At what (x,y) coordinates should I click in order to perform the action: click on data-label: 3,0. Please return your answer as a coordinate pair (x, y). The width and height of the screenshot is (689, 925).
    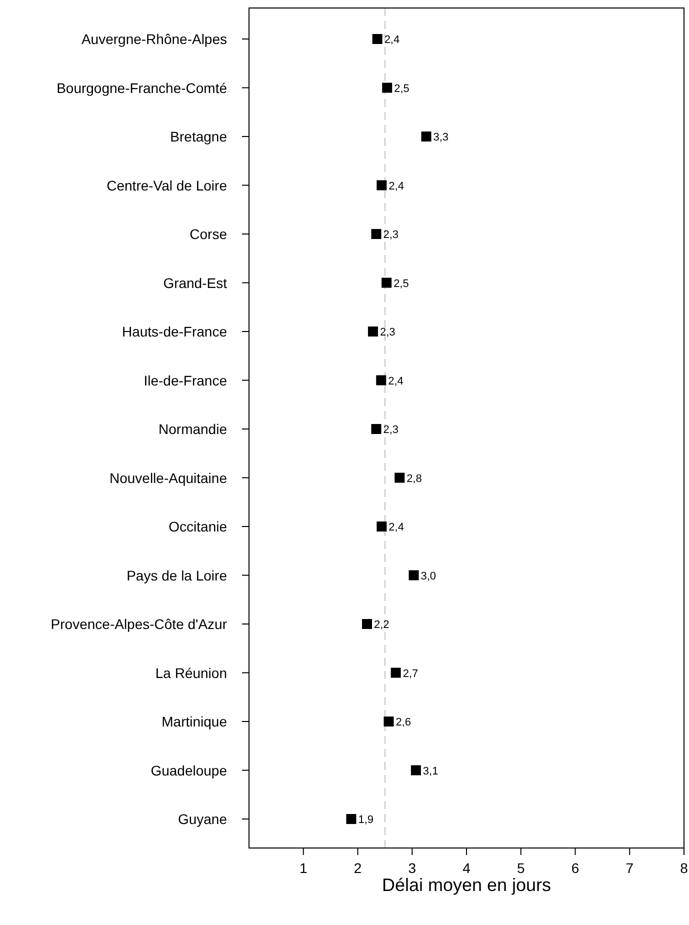
    Looking at the image, I should click on (428, 576).